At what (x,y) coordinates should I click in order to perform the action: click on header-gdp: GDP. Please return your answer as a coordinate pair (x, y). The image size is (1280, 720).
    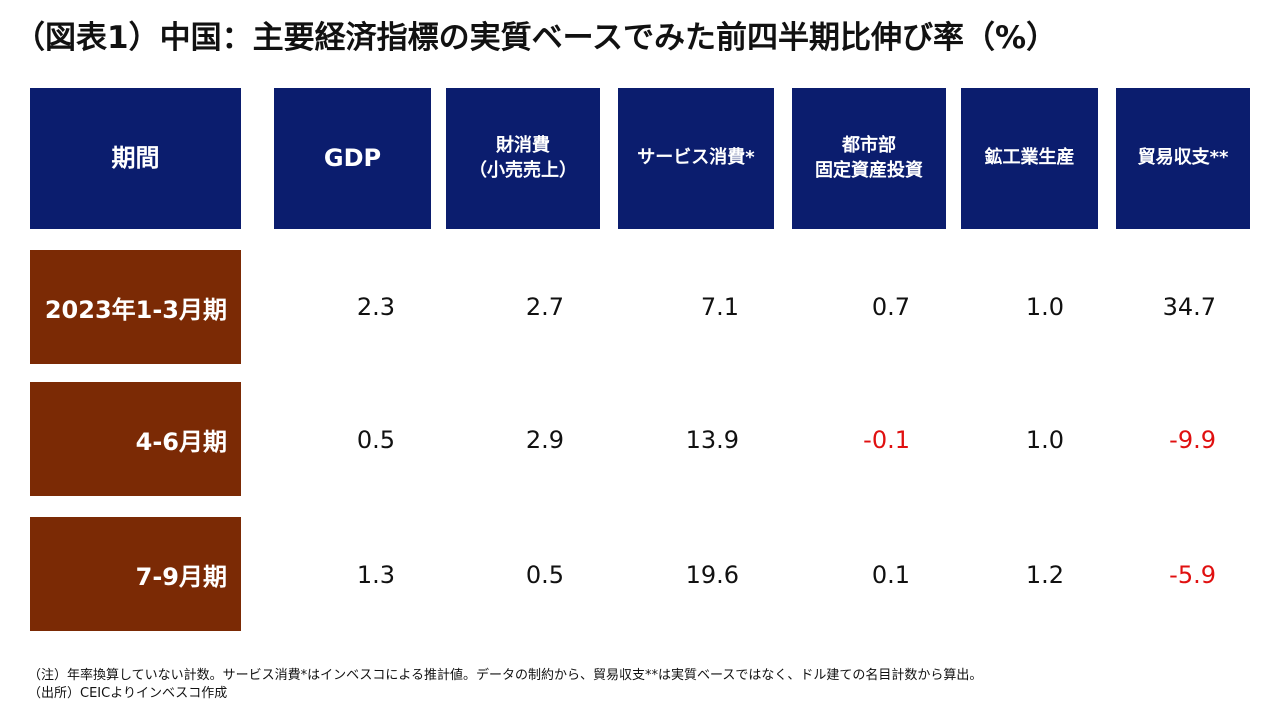
    Looking at the image, I should click on (352, 158).